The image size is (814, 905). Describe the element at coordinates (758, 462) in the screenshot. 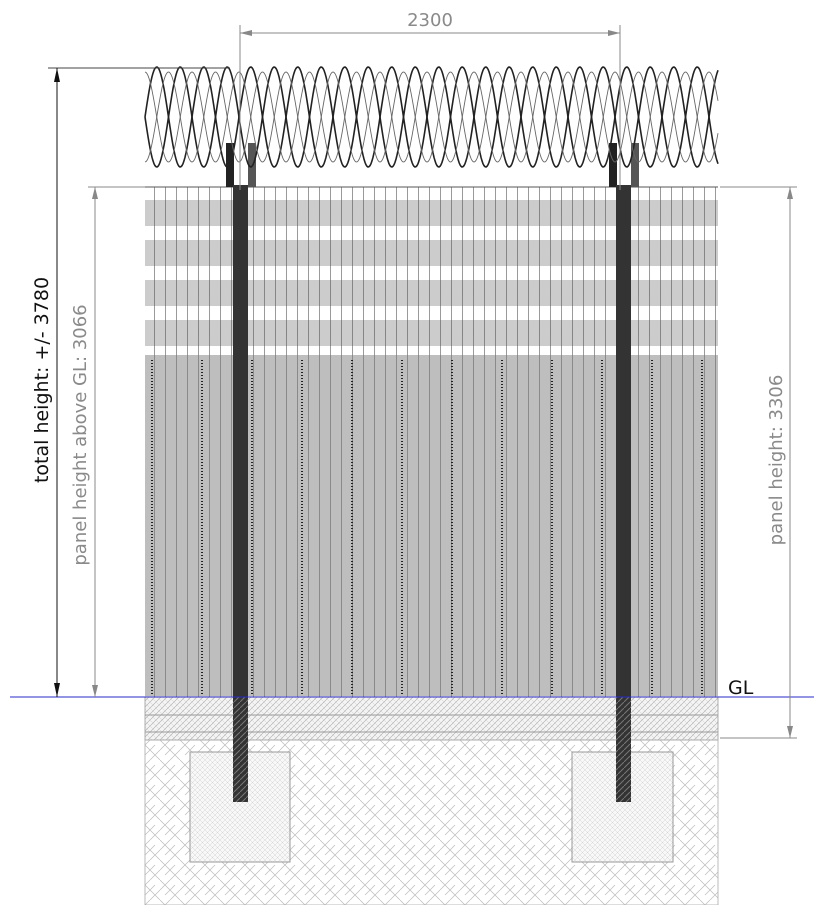

I see `panel-height-dimension: panel height: 3306` at that location.